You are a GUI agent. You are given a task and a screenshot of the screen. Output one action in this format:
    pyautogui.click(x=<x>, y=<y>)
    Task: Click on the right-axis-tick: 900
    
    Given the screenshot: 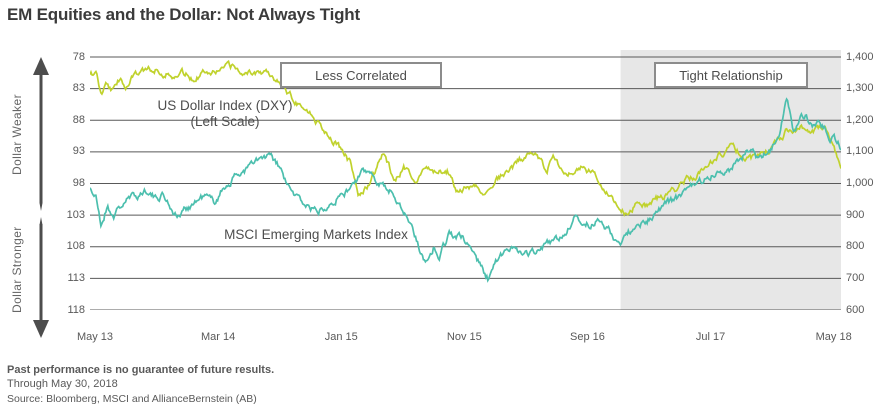 What is the action you would take?
    pyautogui.click(x=855, y=214)
    